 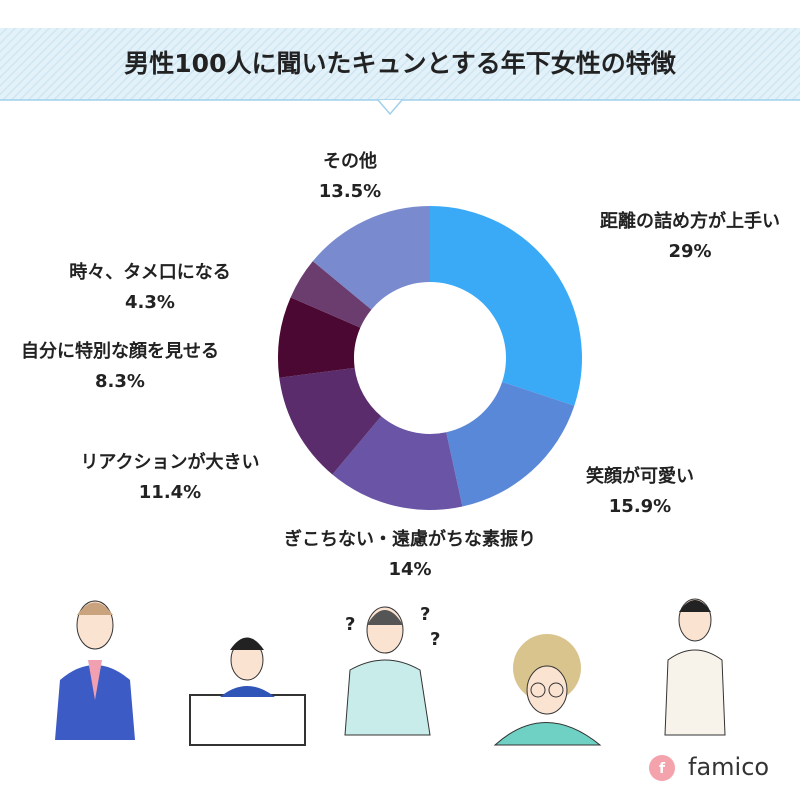 I want to click on donut, so click(x=430, y=358).